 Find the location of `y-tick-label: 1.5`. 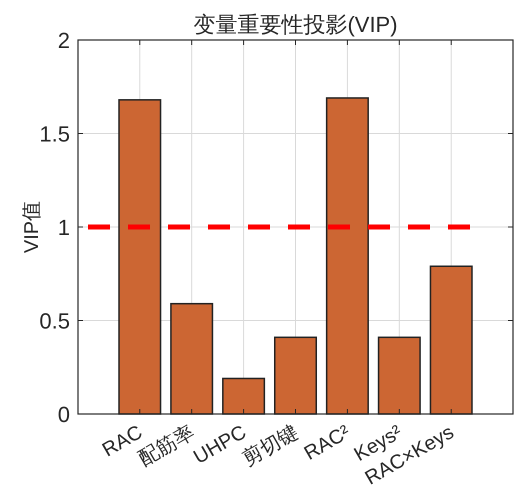

y-tick-label: 1.5 is located at coordinates (54, 134).